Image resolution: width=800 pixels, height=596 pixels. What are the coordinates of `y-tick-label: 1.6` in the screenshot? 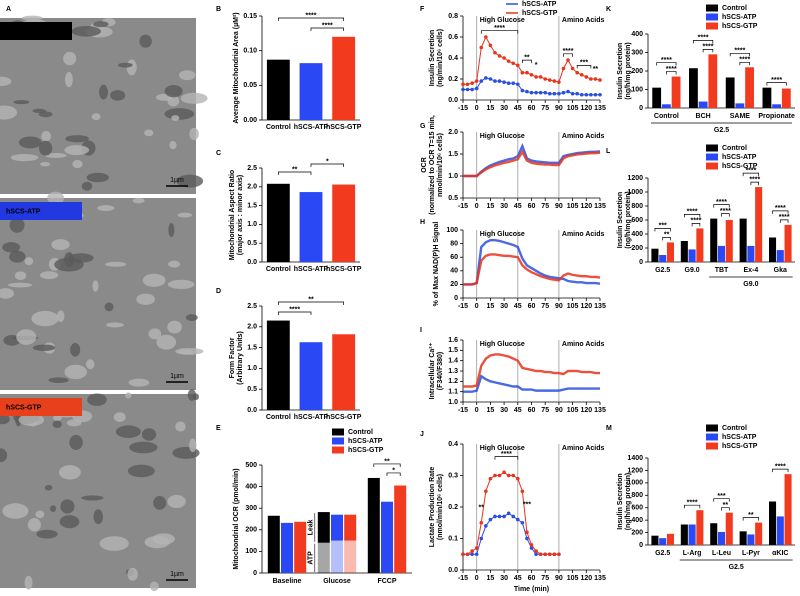 It's located at (453, 340).